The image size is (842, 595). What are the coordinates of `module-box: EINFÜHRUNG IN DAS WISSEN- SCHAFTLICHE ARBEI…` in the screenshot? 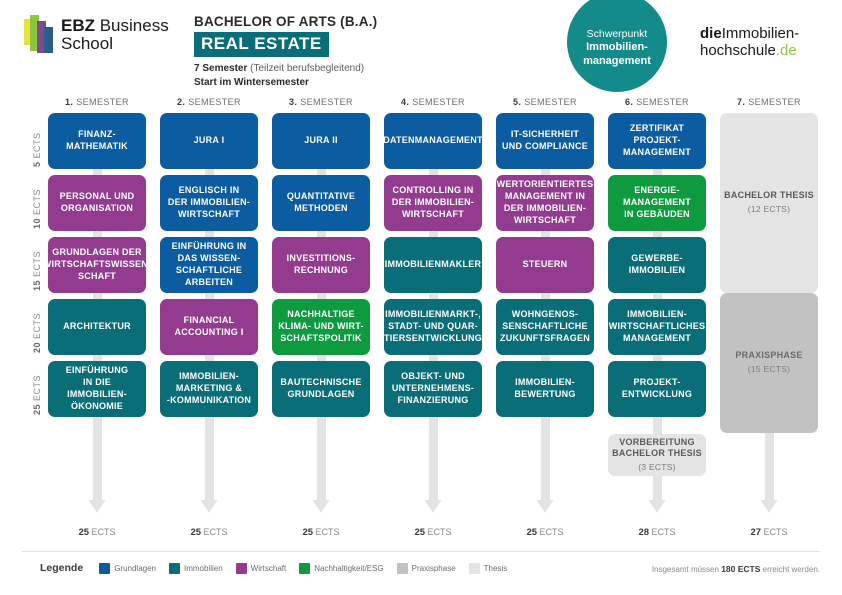 It's located at (209, 265).